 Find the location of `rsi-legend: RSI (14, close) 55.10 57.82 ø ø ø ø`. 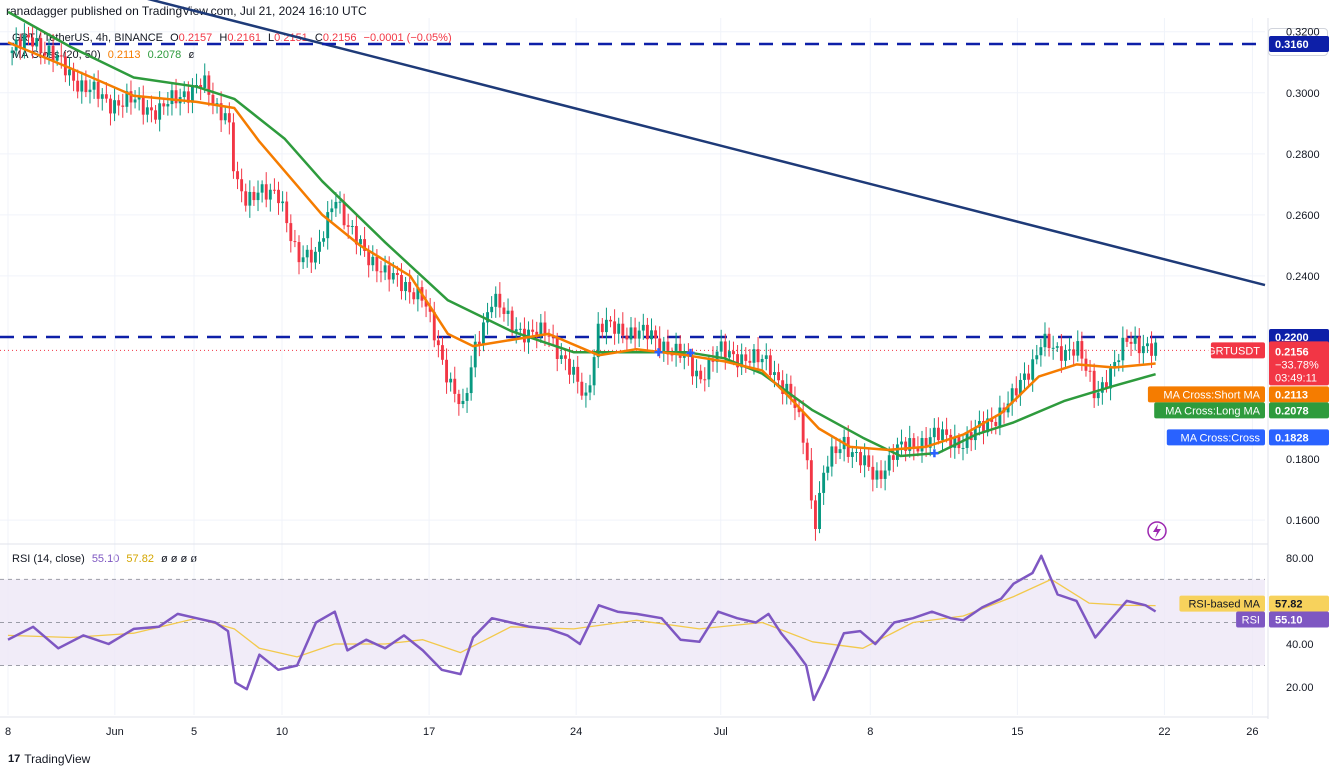

rsi-legend: RSI (14, close) 55.10 57.82 ø ø ø ø is located at coordinates (104, 559).